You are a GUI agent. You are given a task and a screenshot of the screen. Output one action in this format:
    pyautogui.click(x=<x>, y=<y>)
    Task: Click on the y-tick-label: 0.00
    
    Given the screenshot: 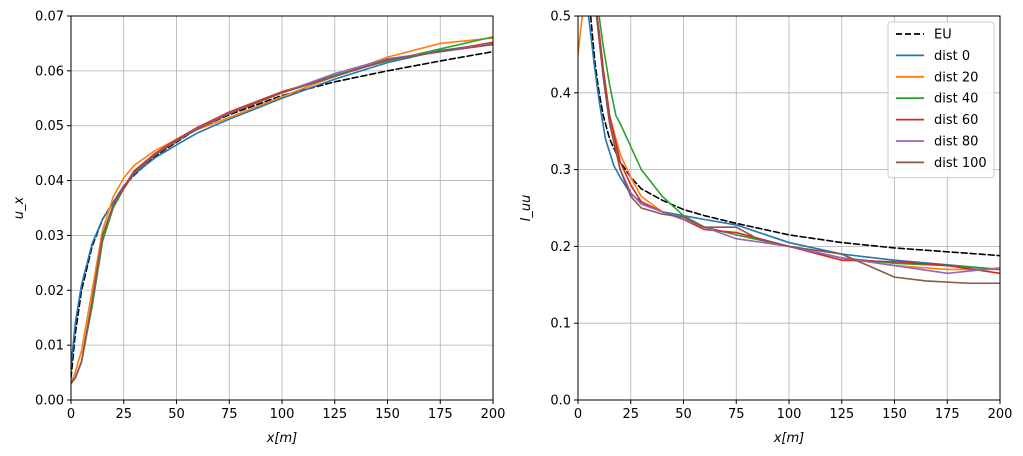 What is the action you would take?
    pyautogui.click(x=49, y=401)
    